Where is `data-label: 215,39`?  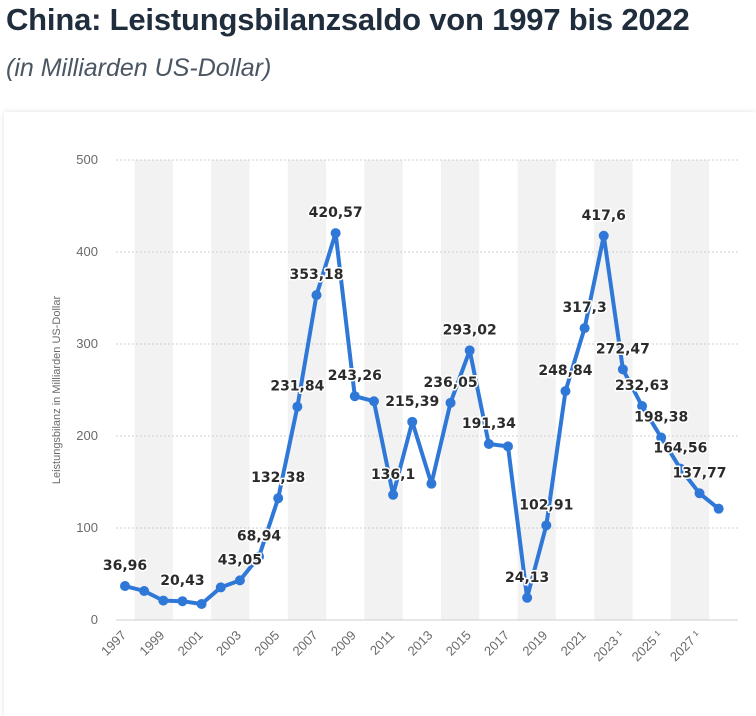
data-label: 215,39 is located at coordinates (412, 402).